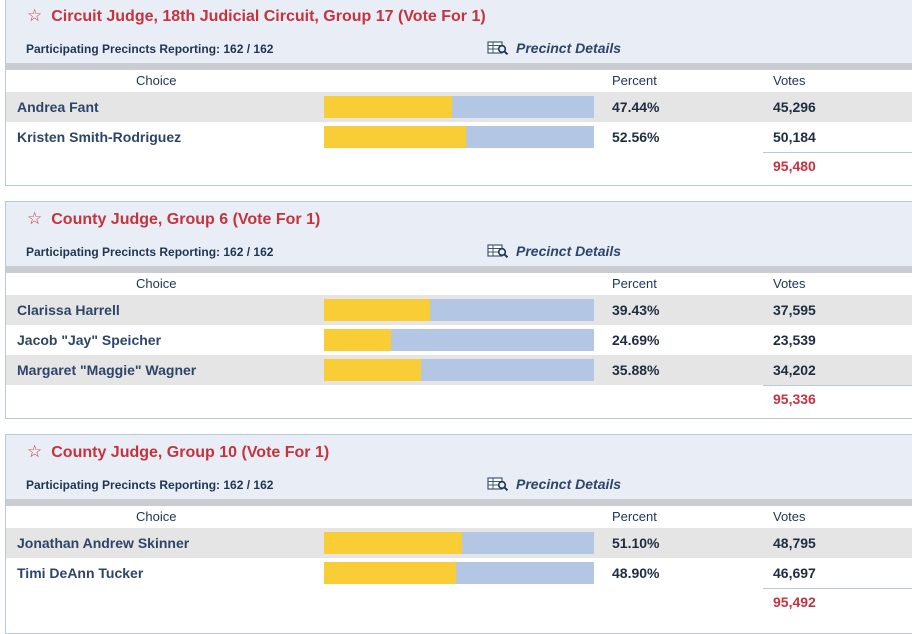 This screenshot has width=912, height=634. What do you see at coordinates (794, 310) in the screenshot?
I see `candidate-votes: 37,595` at bounding box center [794, 310].